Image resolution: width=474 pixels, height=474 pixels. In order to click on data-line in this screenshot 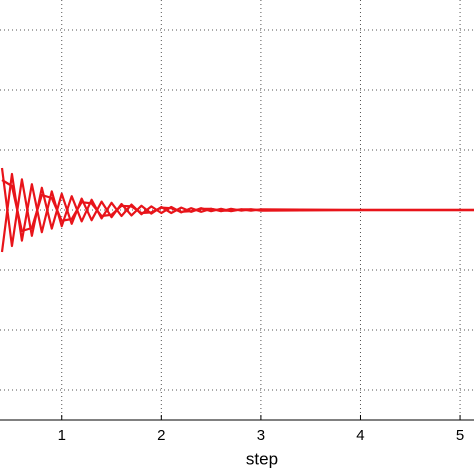, I will do `click(237, 206)`.